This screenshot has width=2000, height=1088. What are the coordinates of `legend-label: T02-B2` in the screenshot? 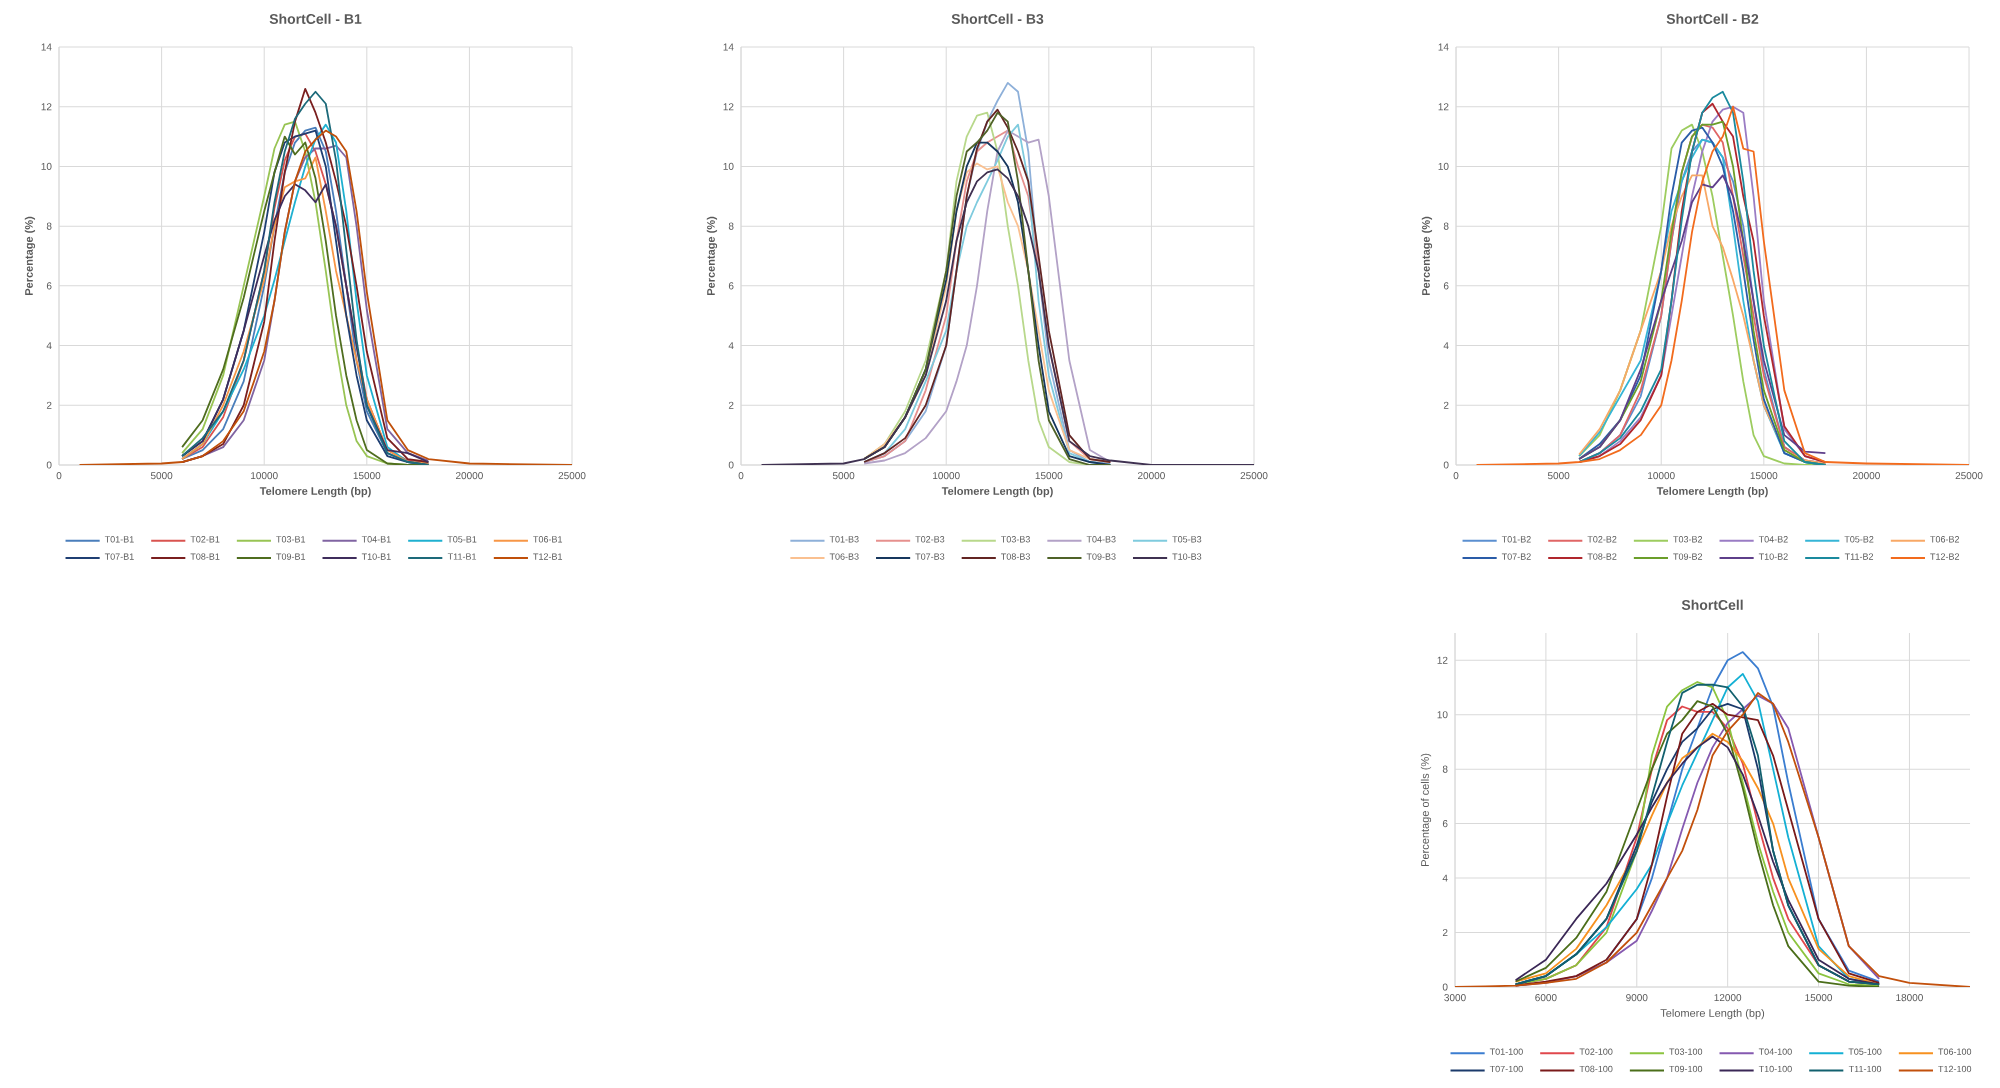 It's located at (1602, 539).